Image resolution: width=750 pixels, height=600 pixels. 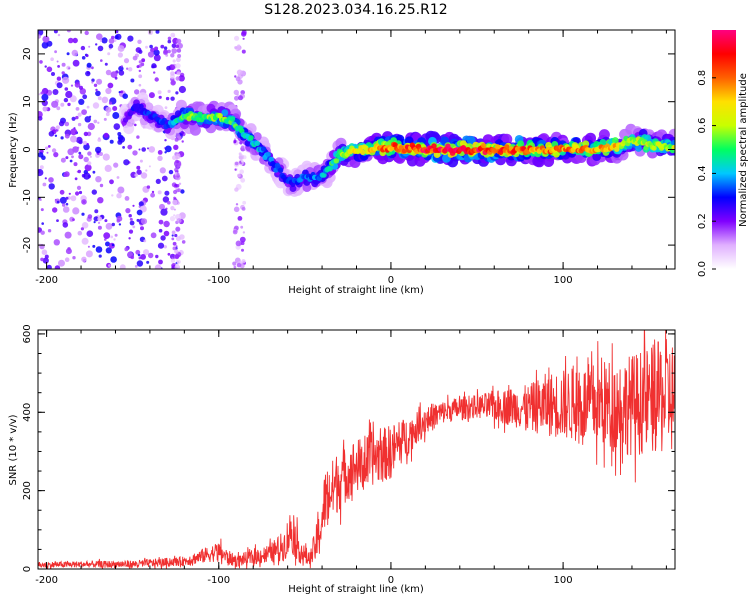 I want to click on x-tick-label: 0, so click(x=391, y=280).